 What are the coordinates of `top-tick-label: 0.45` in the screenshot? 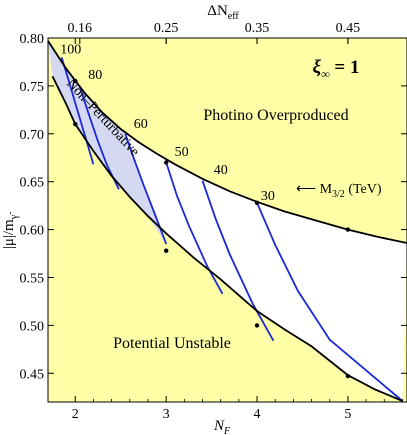 It's located at (348, 28).